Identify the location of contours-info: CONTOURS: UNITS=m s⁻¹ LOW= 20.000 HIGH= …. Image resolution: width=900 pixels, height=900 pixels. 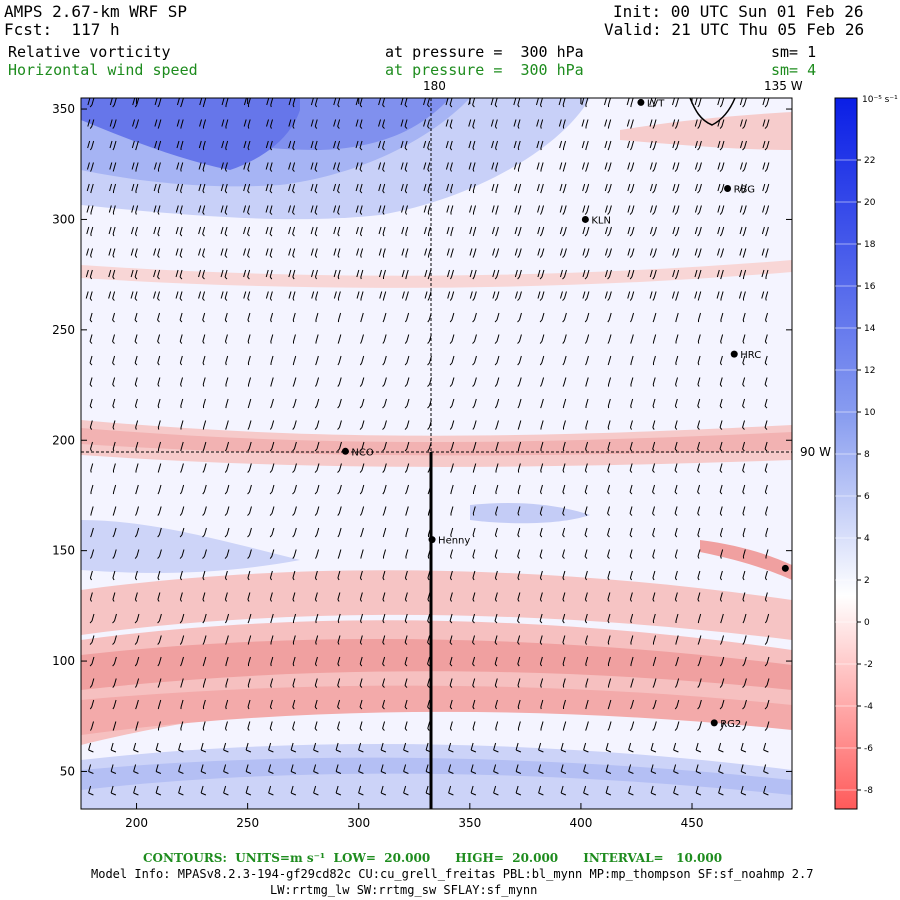
(433, 858).